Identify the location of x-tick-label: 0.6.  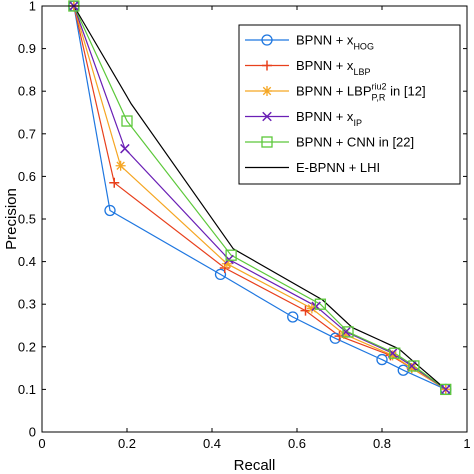
(297, 443).